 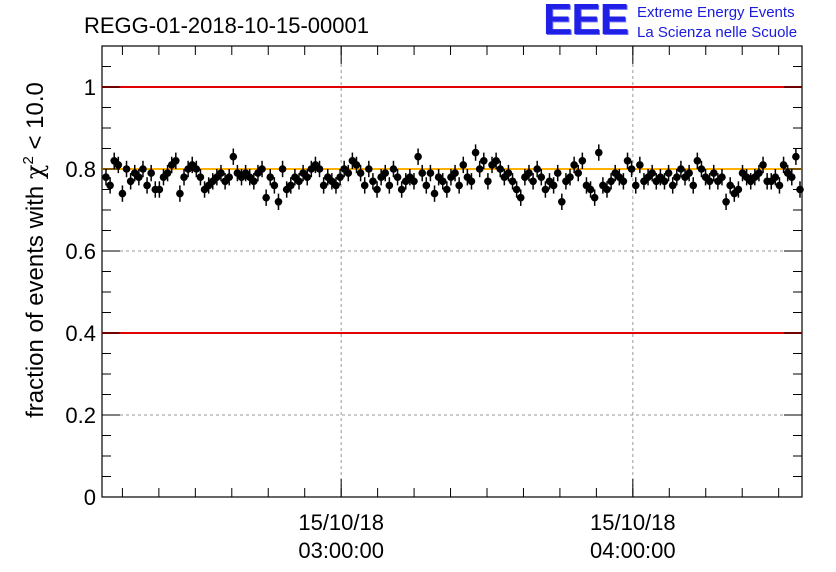 I want to click on y-tick-label: 0.8, so click(x=80, y=169).